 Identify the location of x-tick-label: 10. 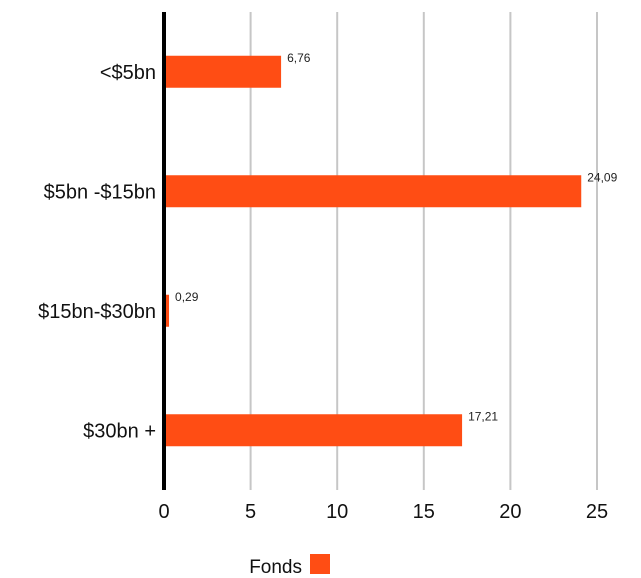
(337, 512).